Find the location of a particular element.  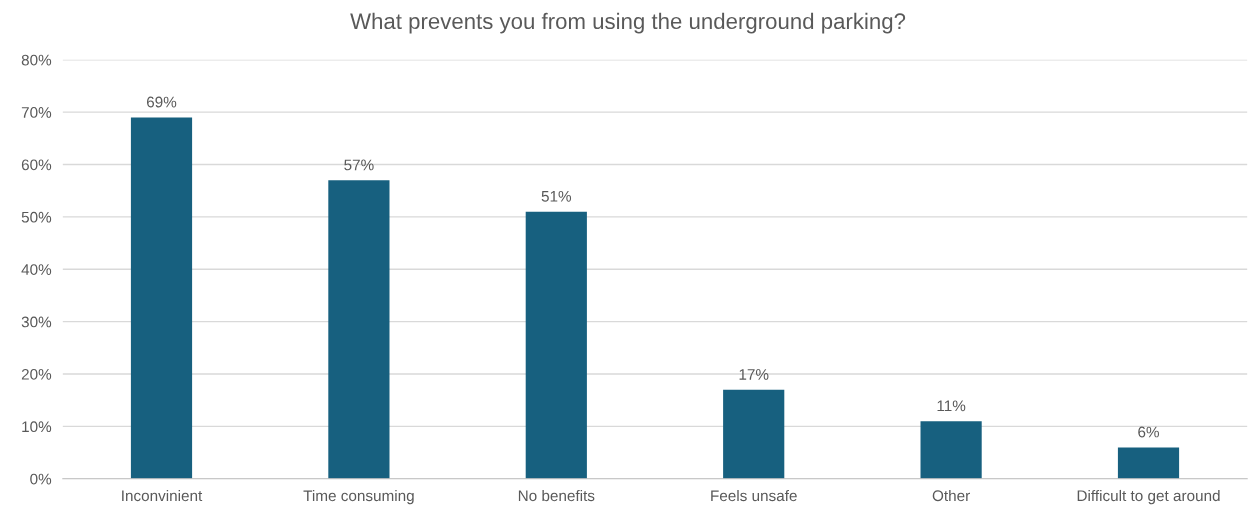

data-label: 69% is located at coordinates (161, 102).